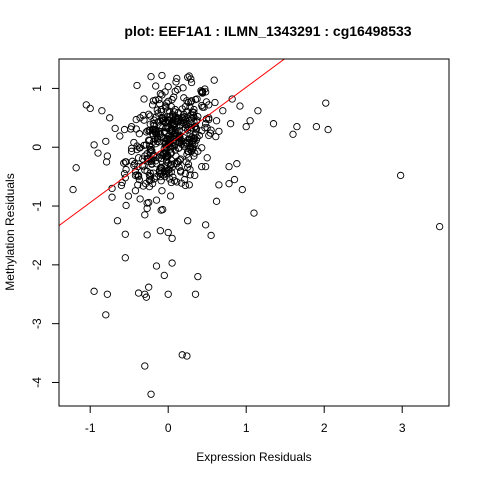  I want to click on x-tick-label: 0, so click(168, 428).